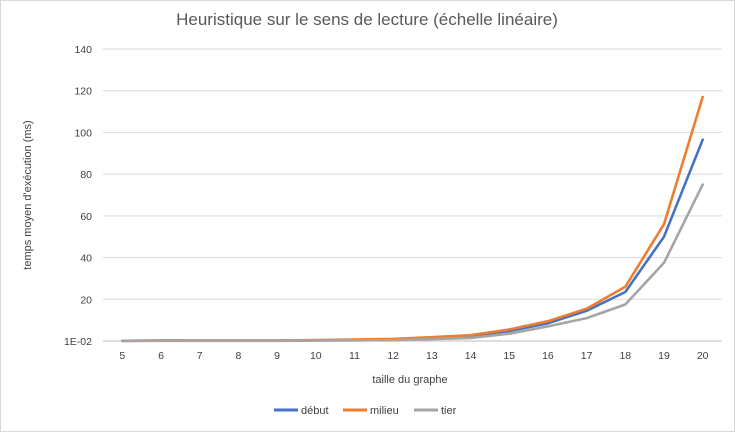 Image resolution: width=735 pixels, height=432 pixels. I want to click on x-tick-label: 14, so click(471, 356).